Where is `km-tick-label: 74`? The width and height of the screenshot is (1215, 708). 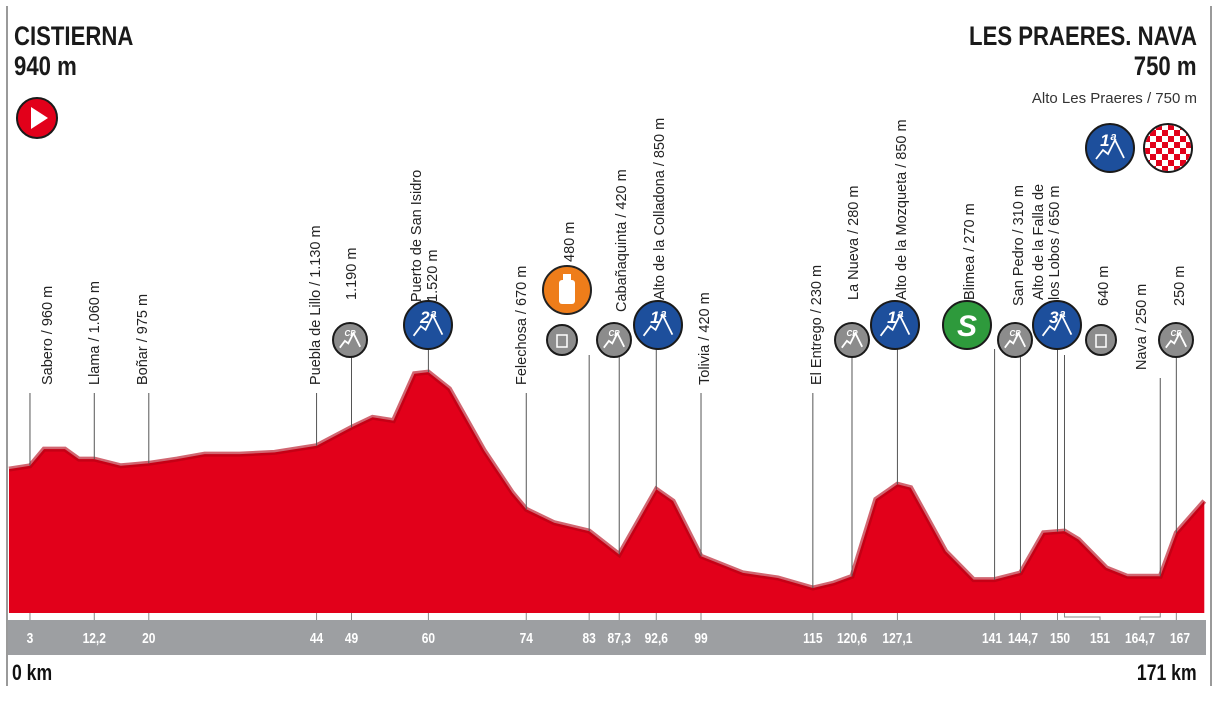
km-tick-label: 74 is located at coordinates (527, 638).